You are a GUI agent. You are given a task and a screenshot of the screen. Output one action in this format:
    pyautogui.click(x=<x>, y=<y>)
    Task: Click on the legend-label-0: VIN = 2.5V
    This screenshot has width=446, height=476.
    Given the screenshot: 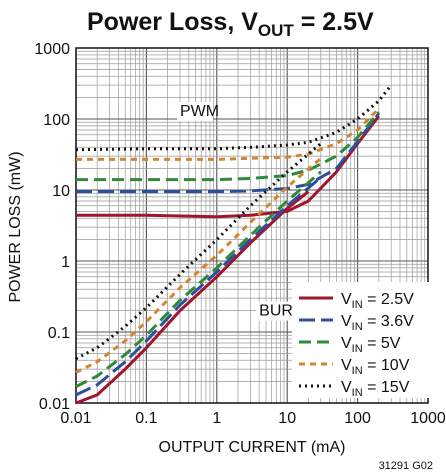 What is the action you would take?
    pyautogui.click(x=377, y=301)
    